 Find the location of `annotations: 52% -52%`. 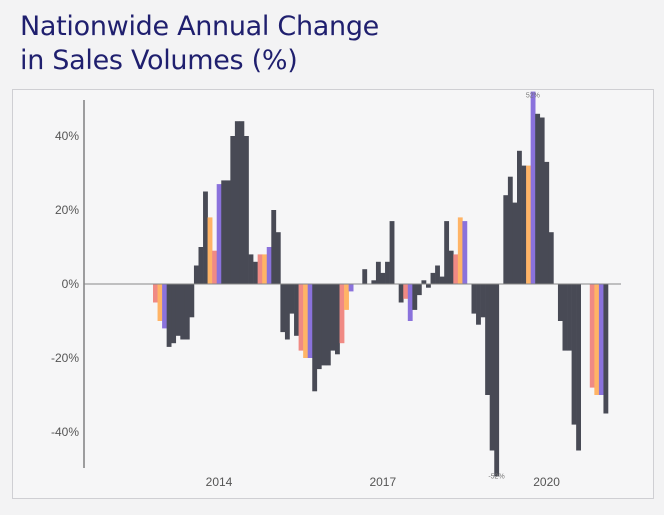

annotations: 52% -52% is located at coordinates (514, 287).